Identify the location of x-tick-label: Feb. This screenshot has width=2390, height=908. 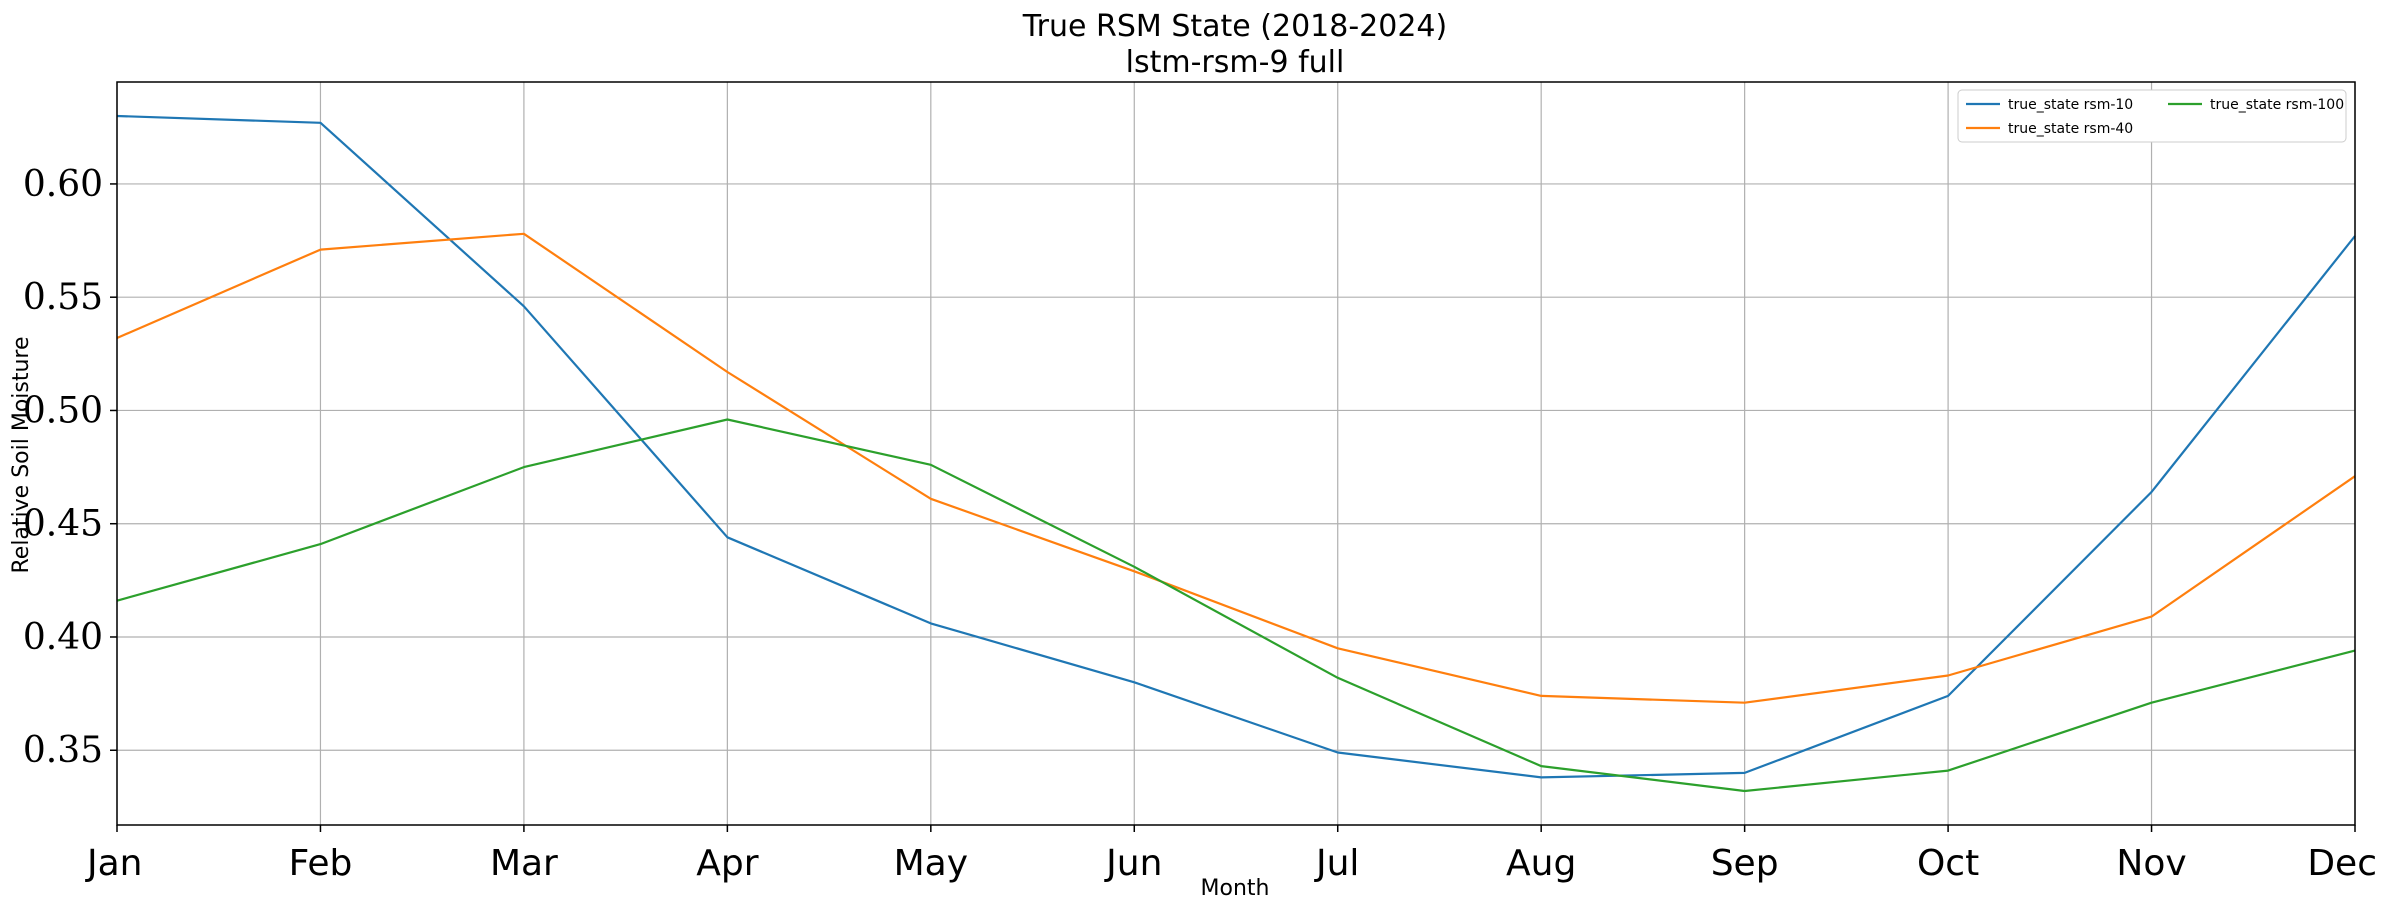
(321, 863).